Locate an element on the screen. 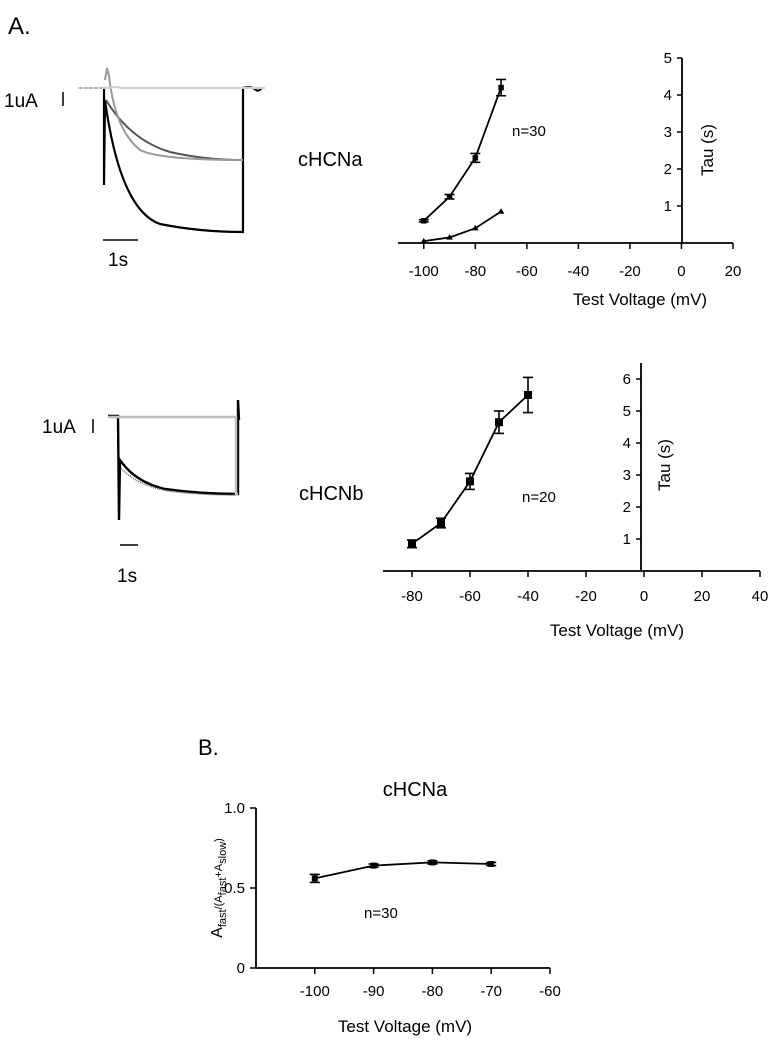 This screenshot has height=1041, width=770. n-annotation: n=20 is located at coordinates (539, 497).